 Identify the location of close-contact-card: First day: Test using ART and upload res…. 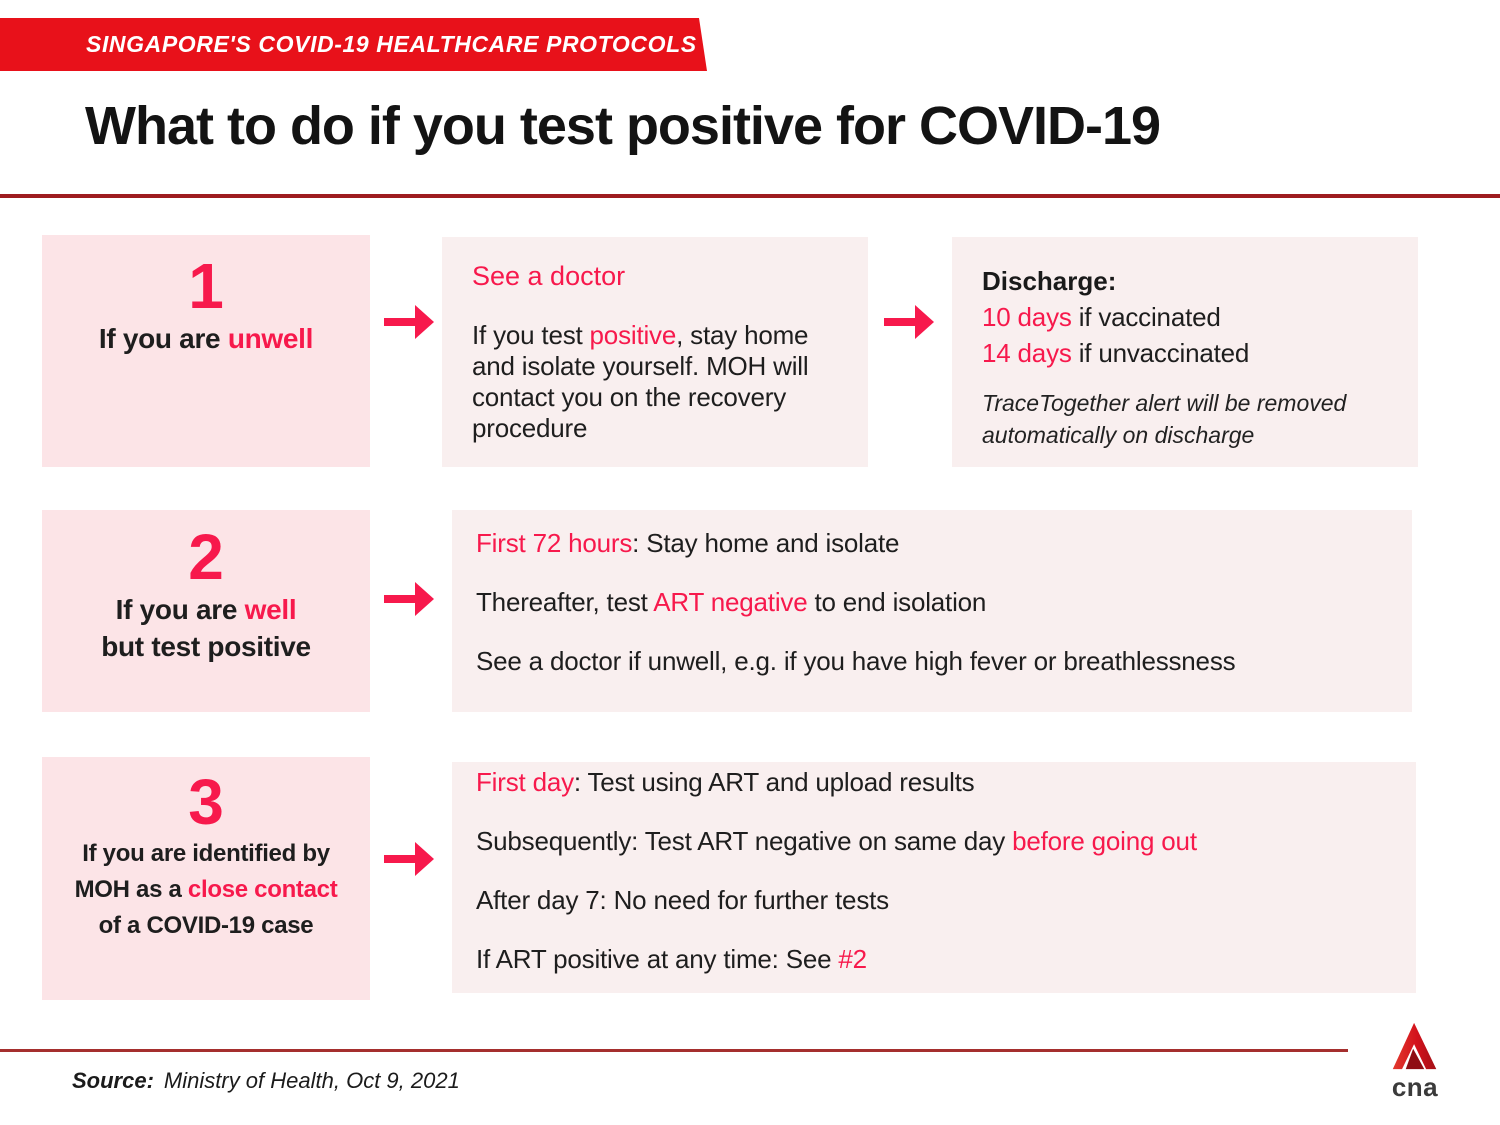
(934, 877).